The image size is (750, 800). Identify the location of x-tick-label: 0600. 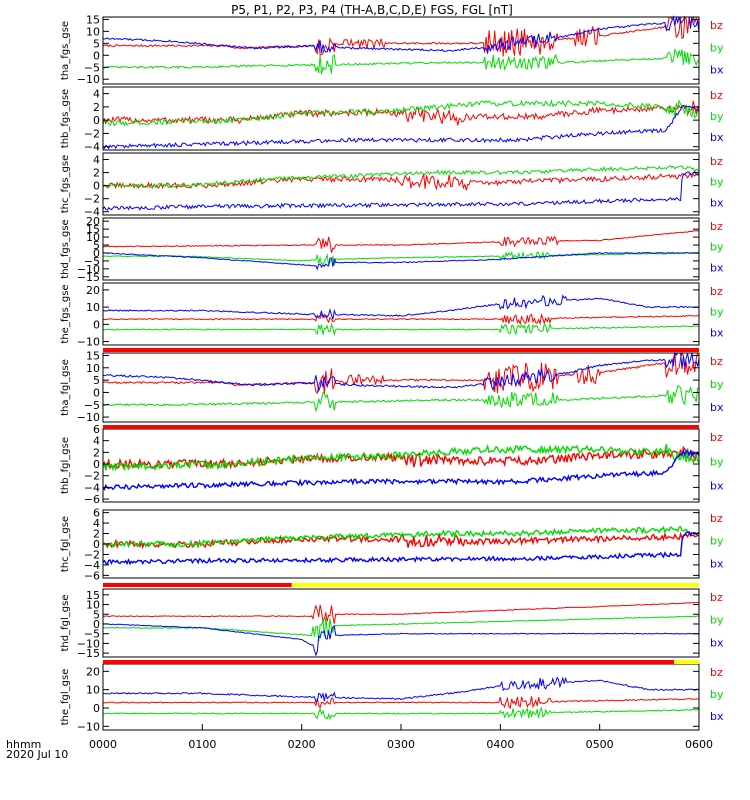
(699, 744).